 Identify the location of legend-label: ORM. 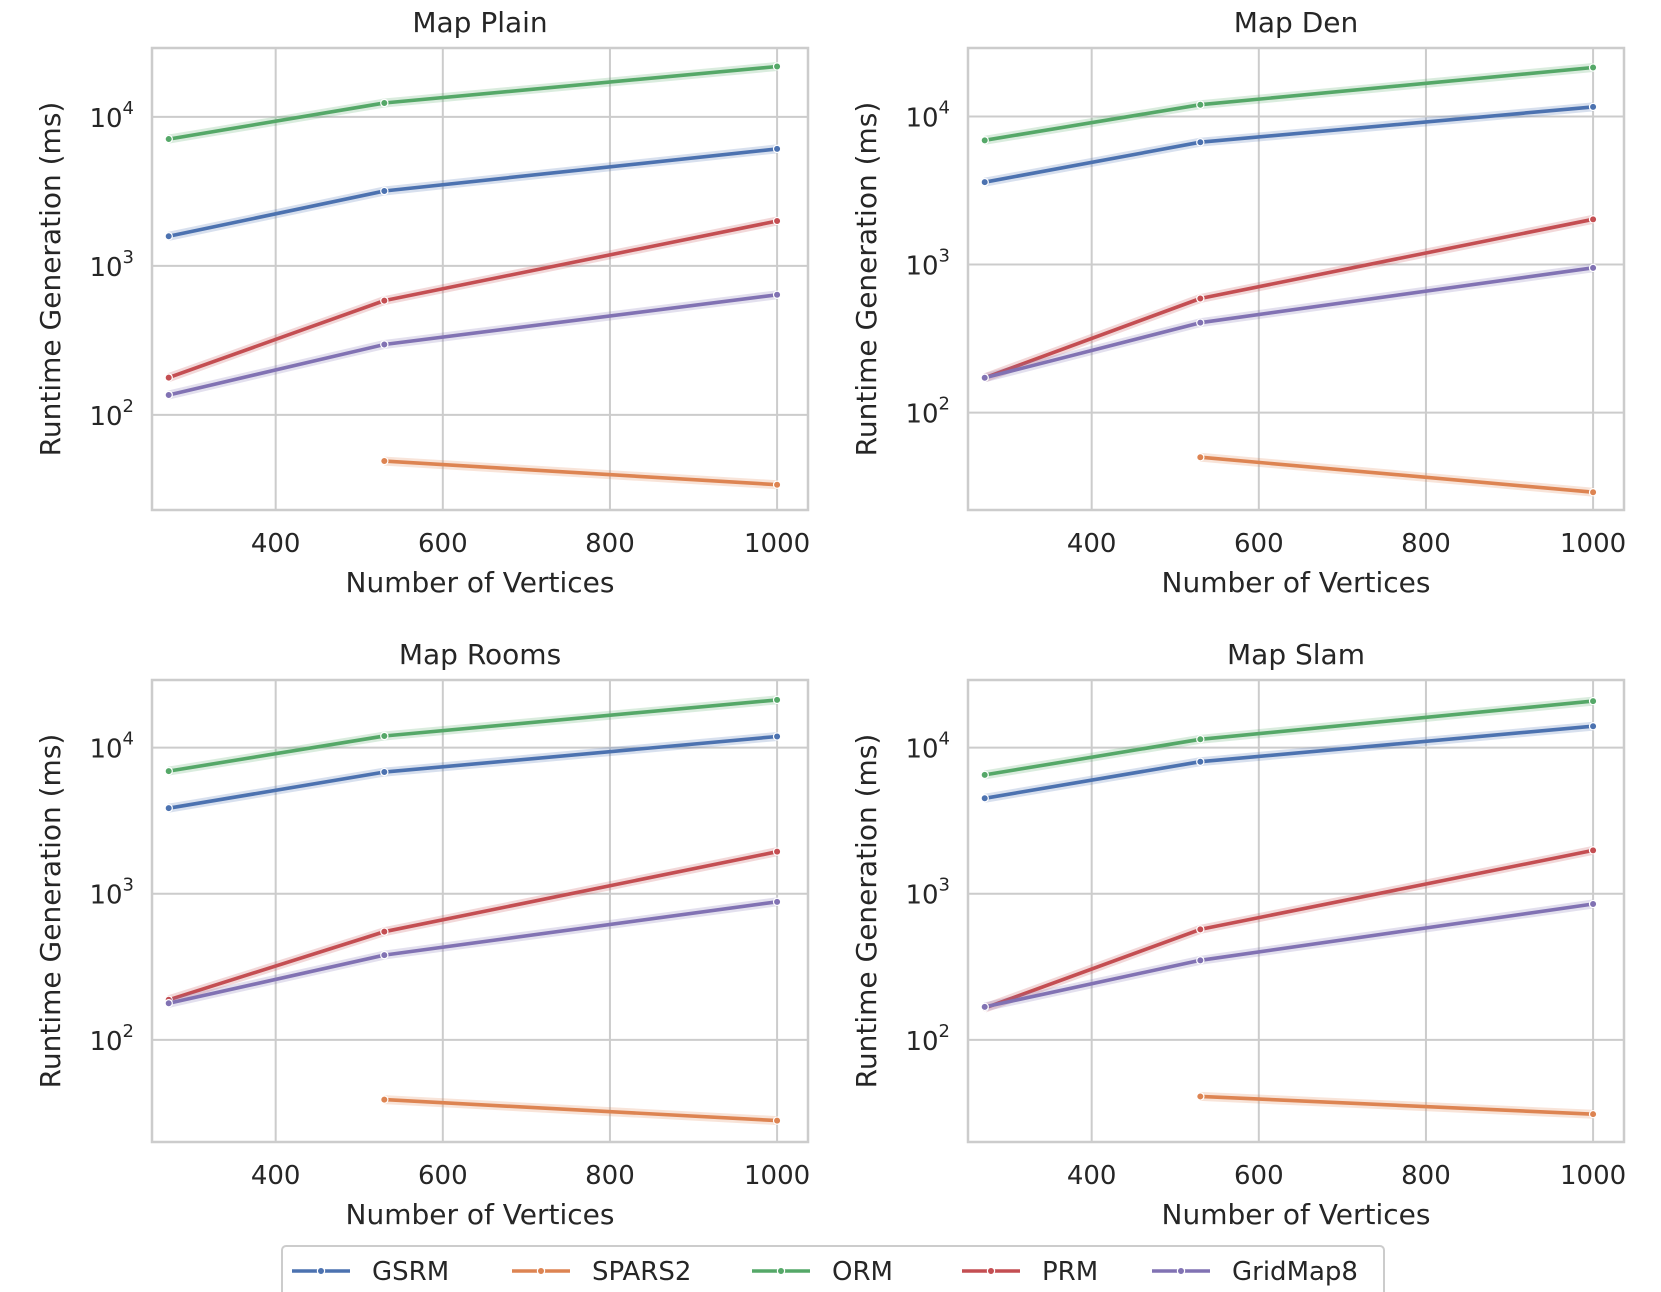
(862, 1272).